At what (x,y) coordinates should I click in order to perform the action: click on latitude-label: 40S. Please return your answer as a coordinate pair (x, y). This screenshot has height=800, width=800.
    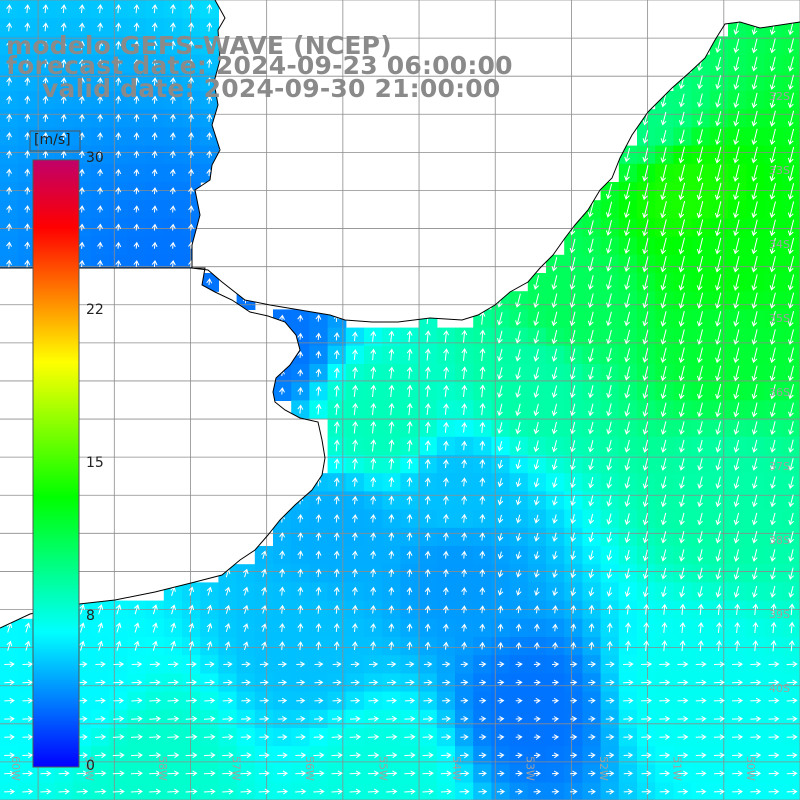
    Looking at the image, I should click on (779, 688).